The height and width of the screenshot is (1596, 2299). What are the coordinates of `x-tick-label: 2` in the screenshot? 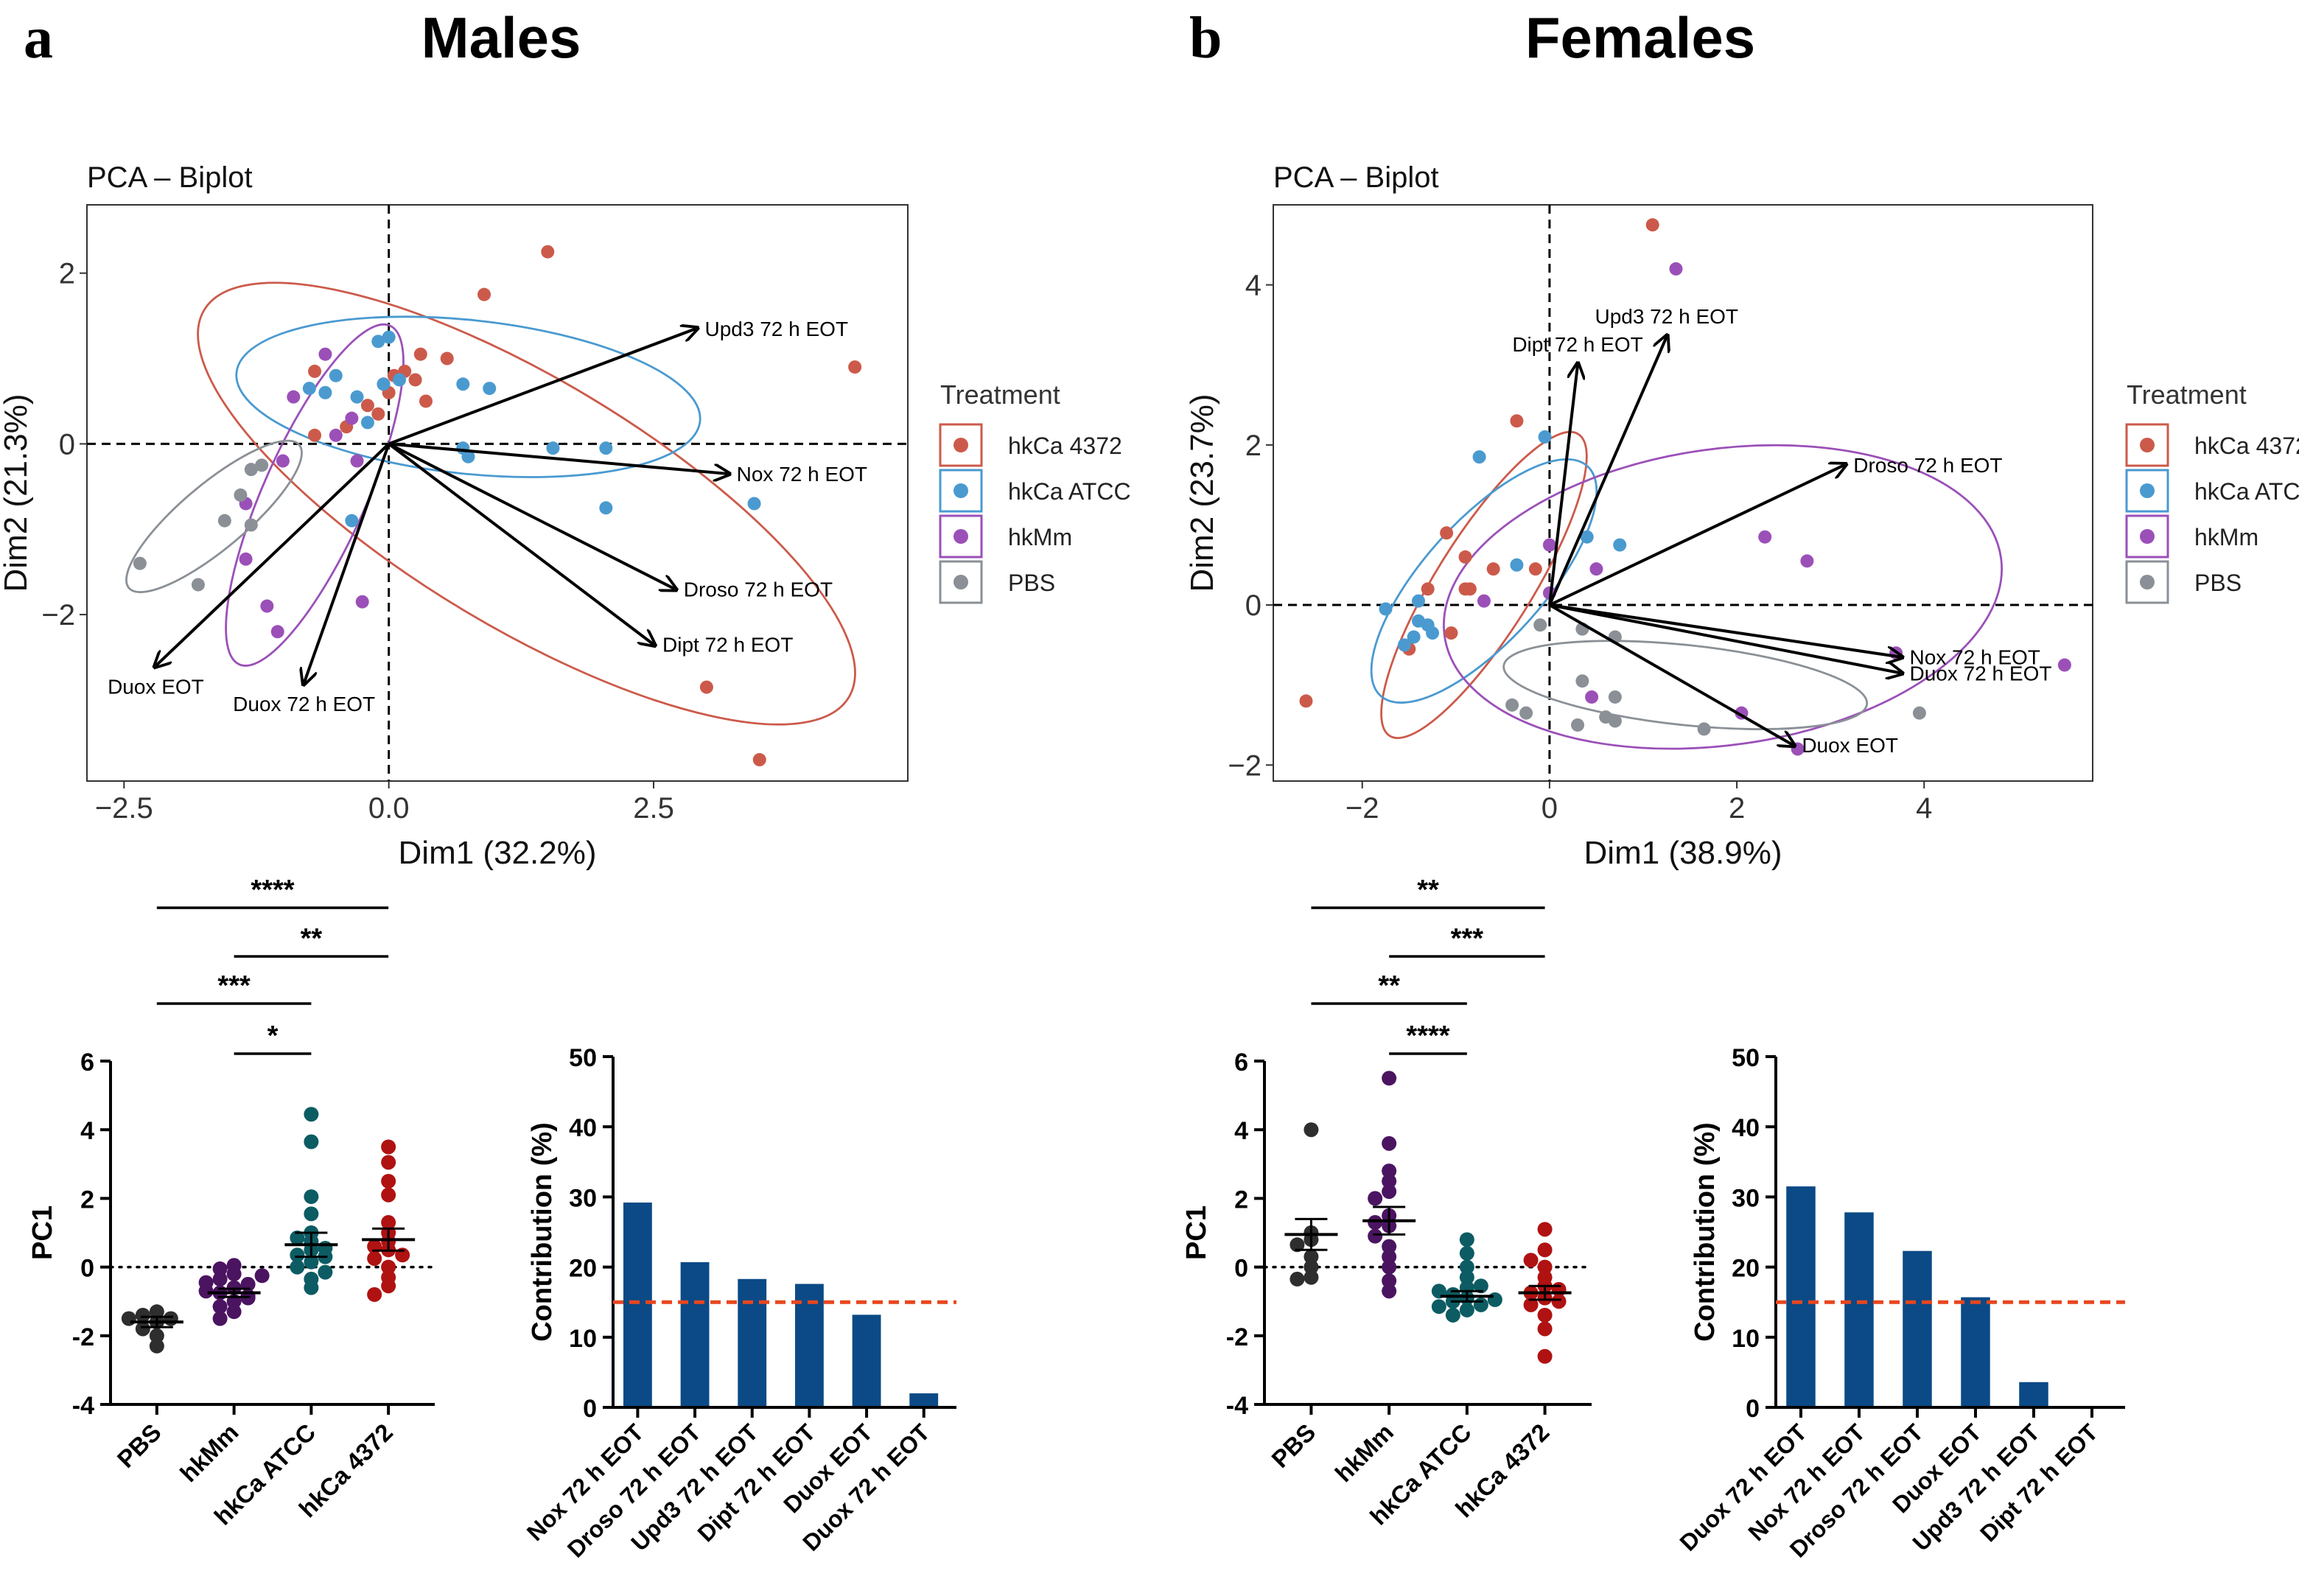 It's located at (1737, 808).